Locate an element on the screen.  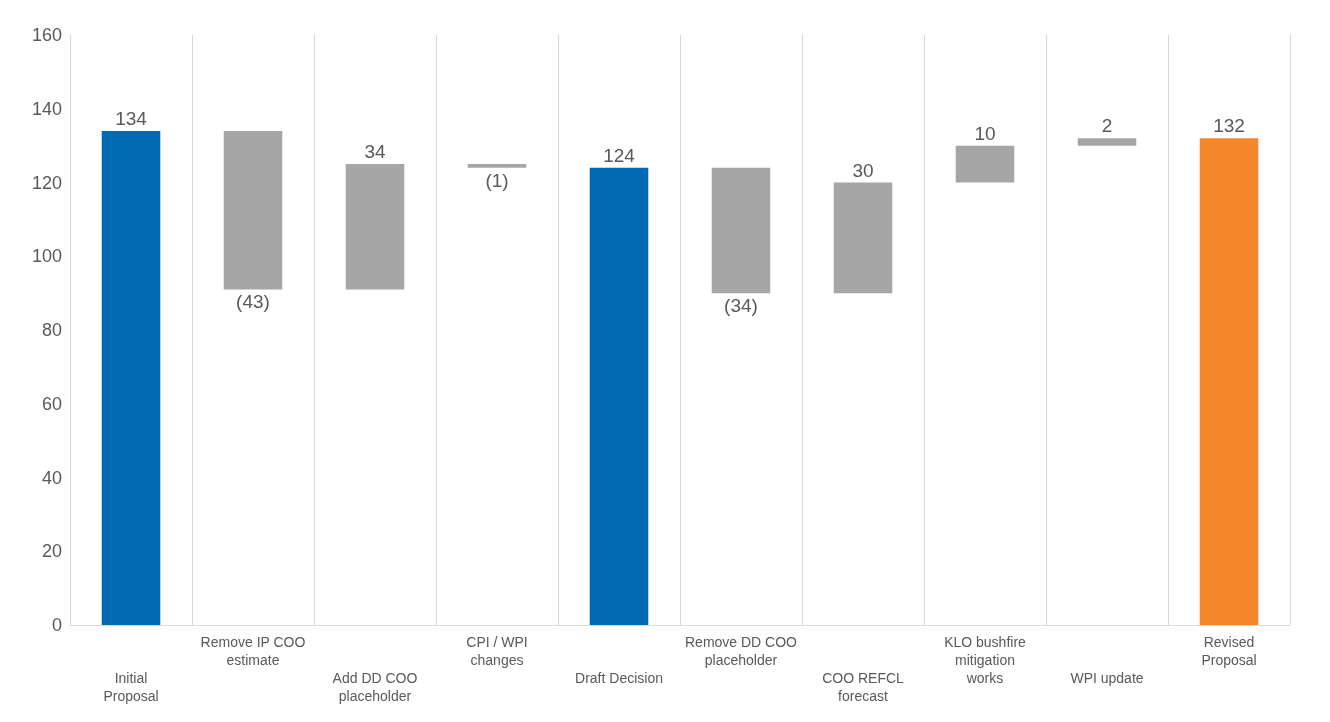
x-tick-label: KLO bushfire mitigation works is located at coordinates (985, 660).